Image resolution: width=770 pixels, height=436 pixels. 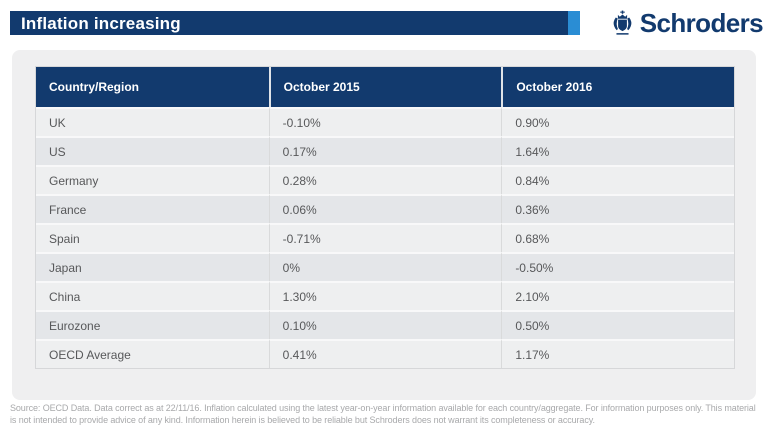 What do you see at coordinates (152, 121) in the screenshot?
I see `region-cell: UK` at bounding box center [152, 121].